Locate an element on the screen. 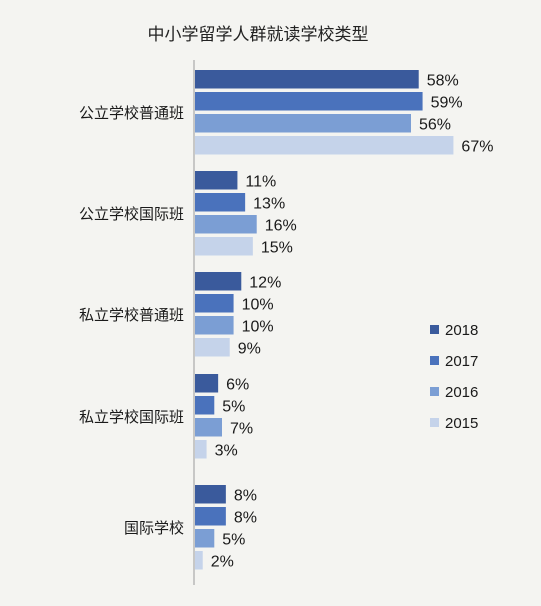 The image size is (541, 606). data-label-2016-1: 56% is located at coordinates (435, 125).